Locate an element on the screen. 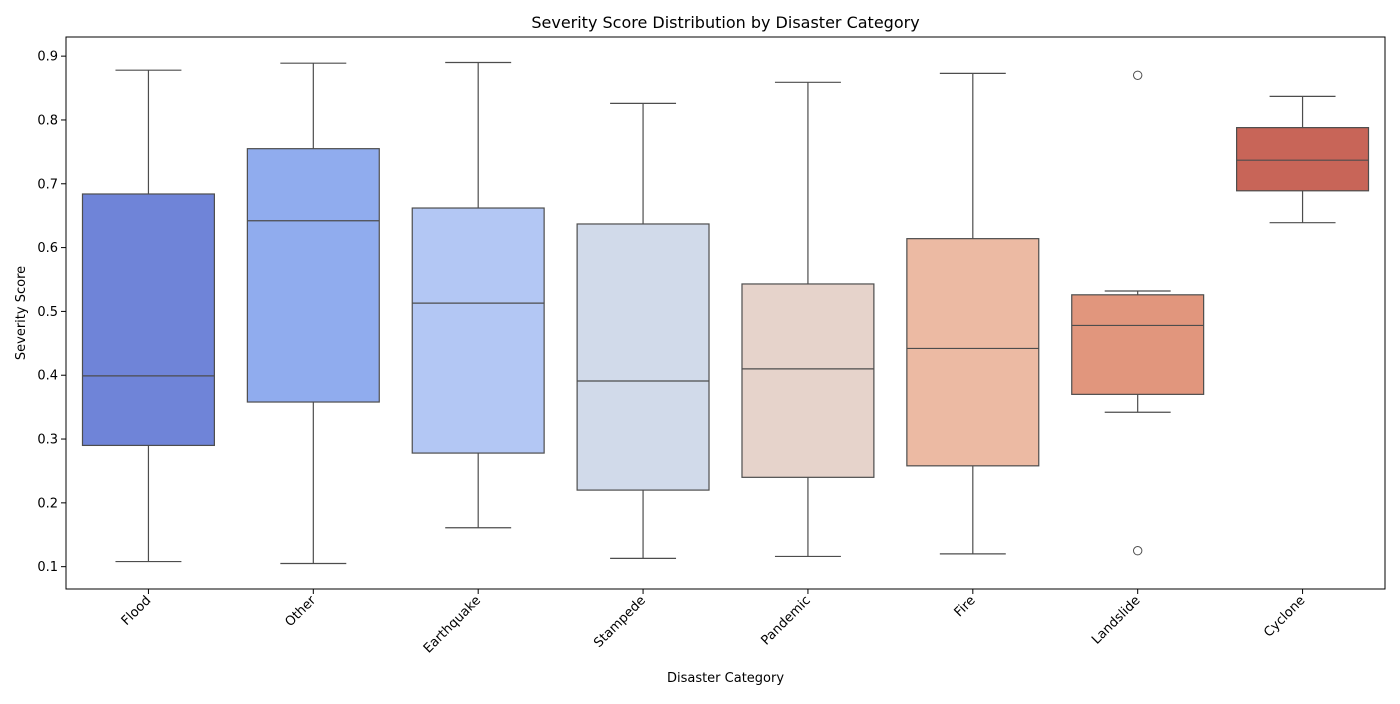 Image resolution: width=1400 pixels, height=704 pixels. x-tick-label-earthquake: Earthquake is located at coordinates (452, 624).